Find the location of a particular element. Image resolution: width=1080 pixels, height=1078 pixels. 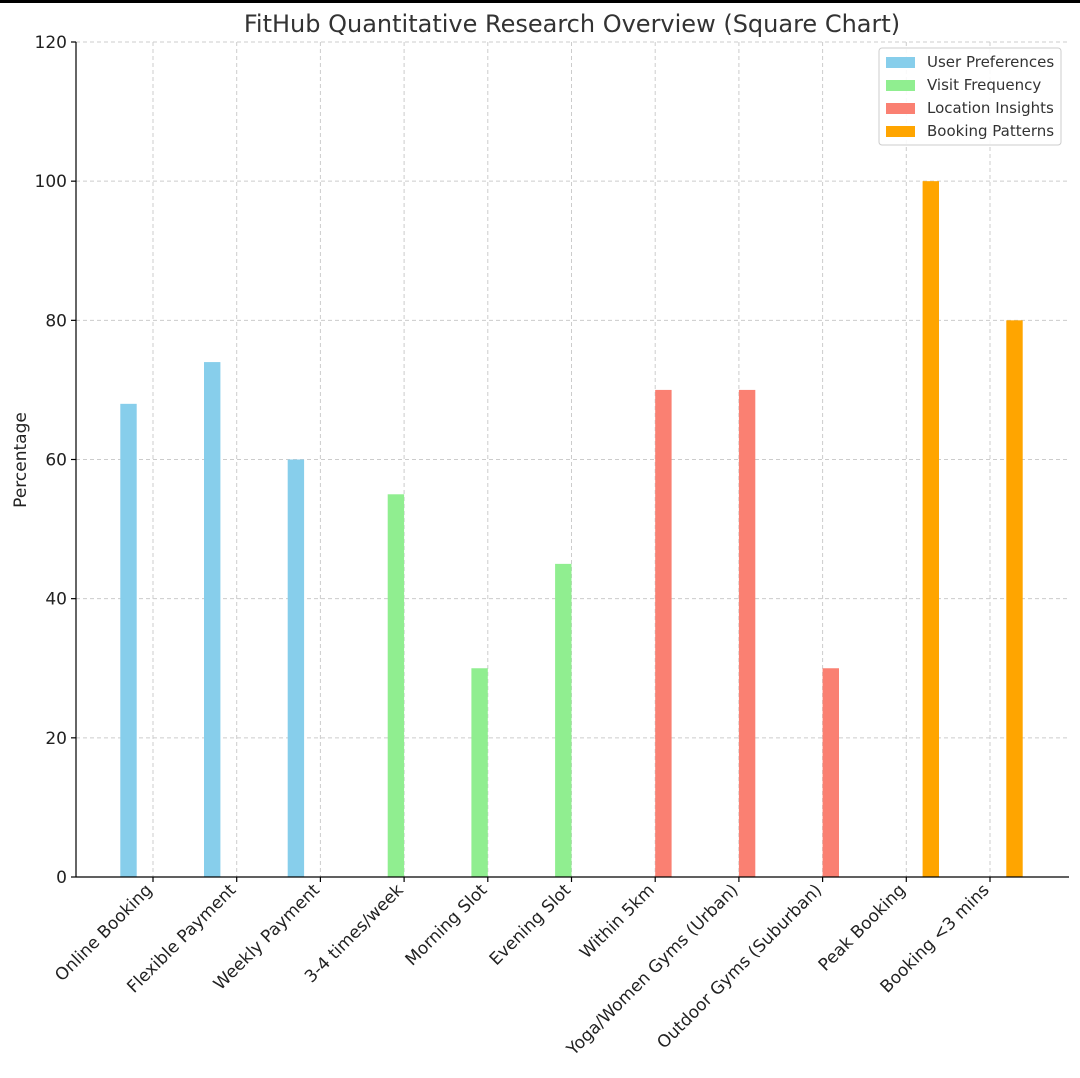

legend-label-2: Location Insights is located at coordinates (990, 108).